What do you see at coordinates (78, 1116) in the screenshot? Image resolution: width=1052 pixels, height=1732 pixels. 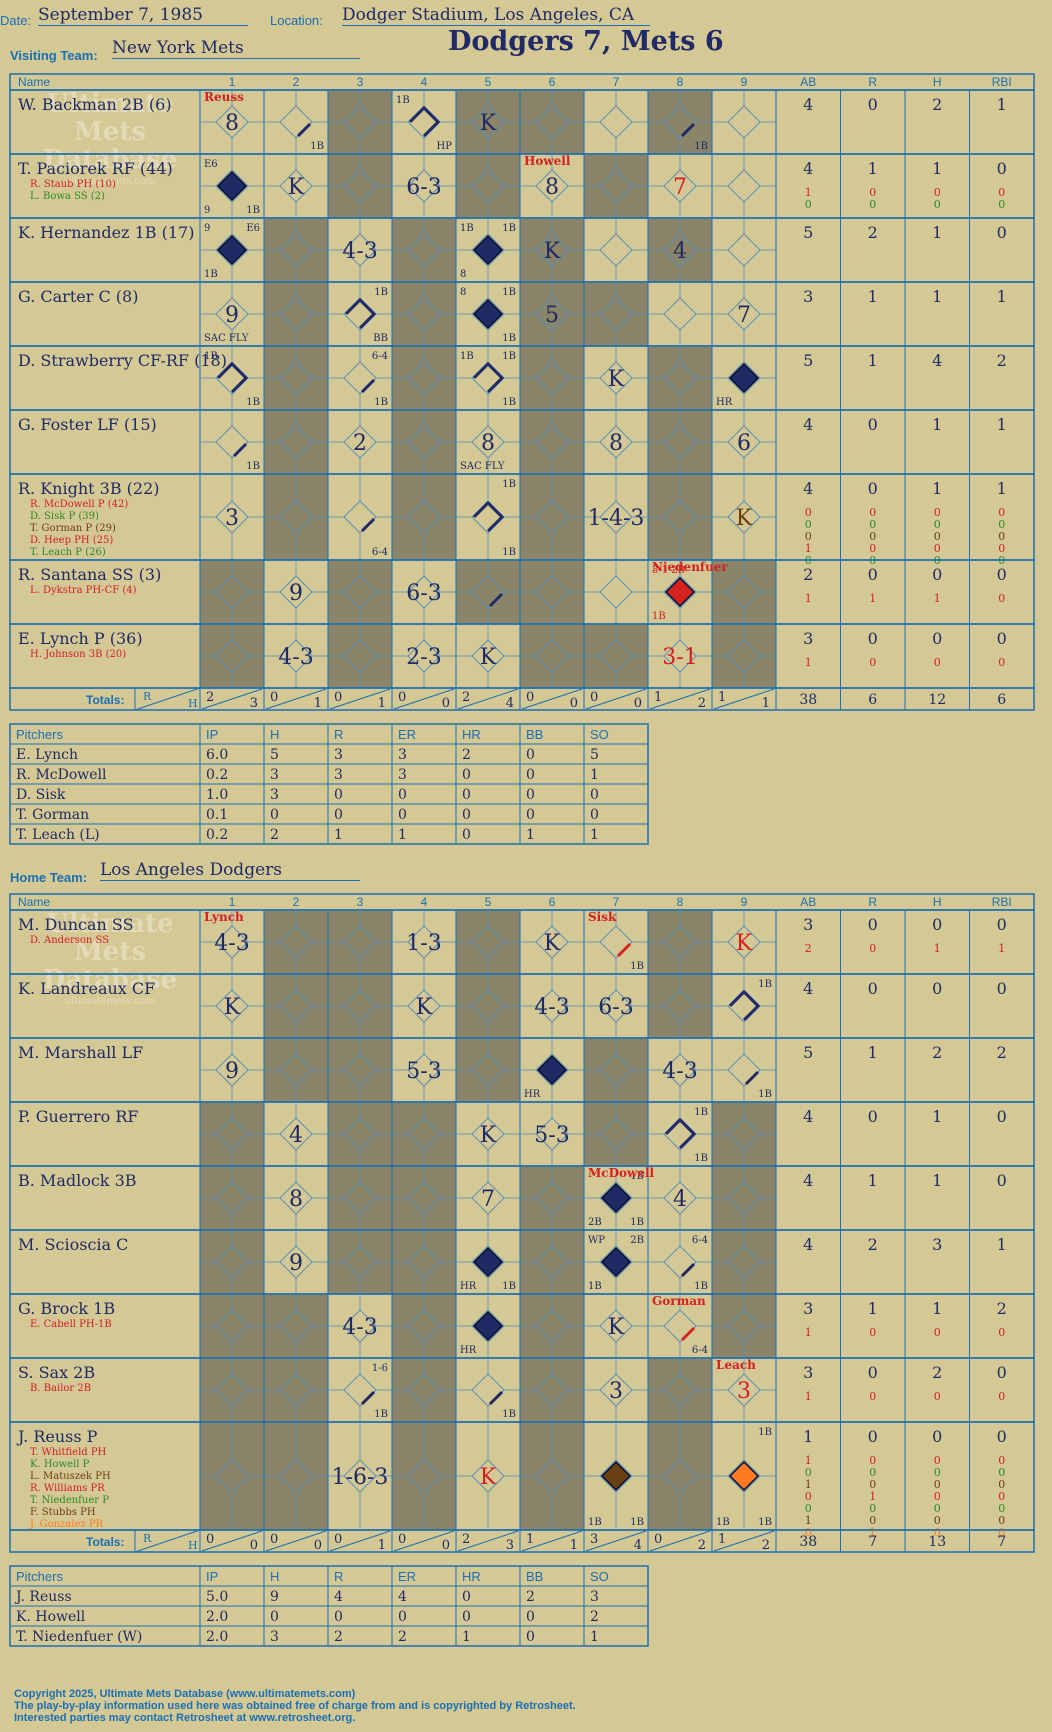 I see `batter-name: P. Guerrero RF` at bounding box center [78, 1116].